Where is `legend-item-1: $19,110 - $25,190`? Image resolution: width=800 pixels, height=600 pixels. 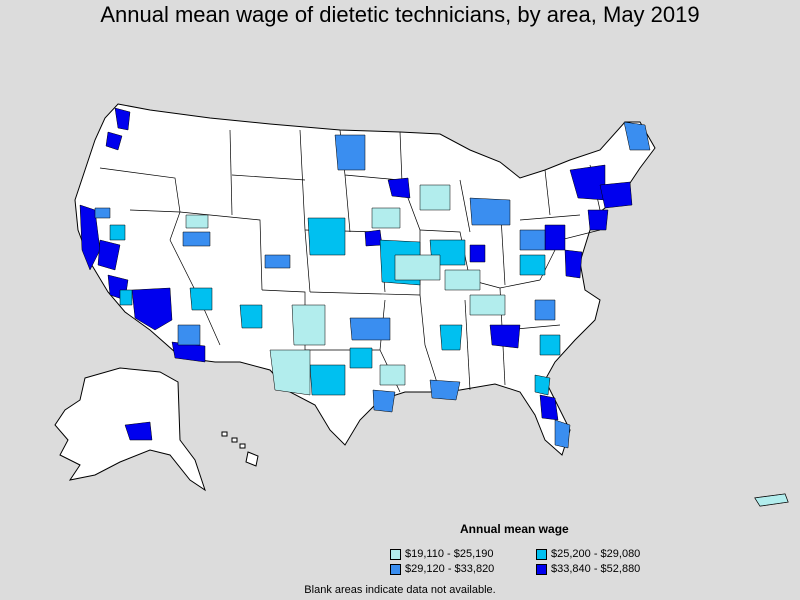 legend-item-1: $19,110 - $25,190 is located at coordinates (441, 554).